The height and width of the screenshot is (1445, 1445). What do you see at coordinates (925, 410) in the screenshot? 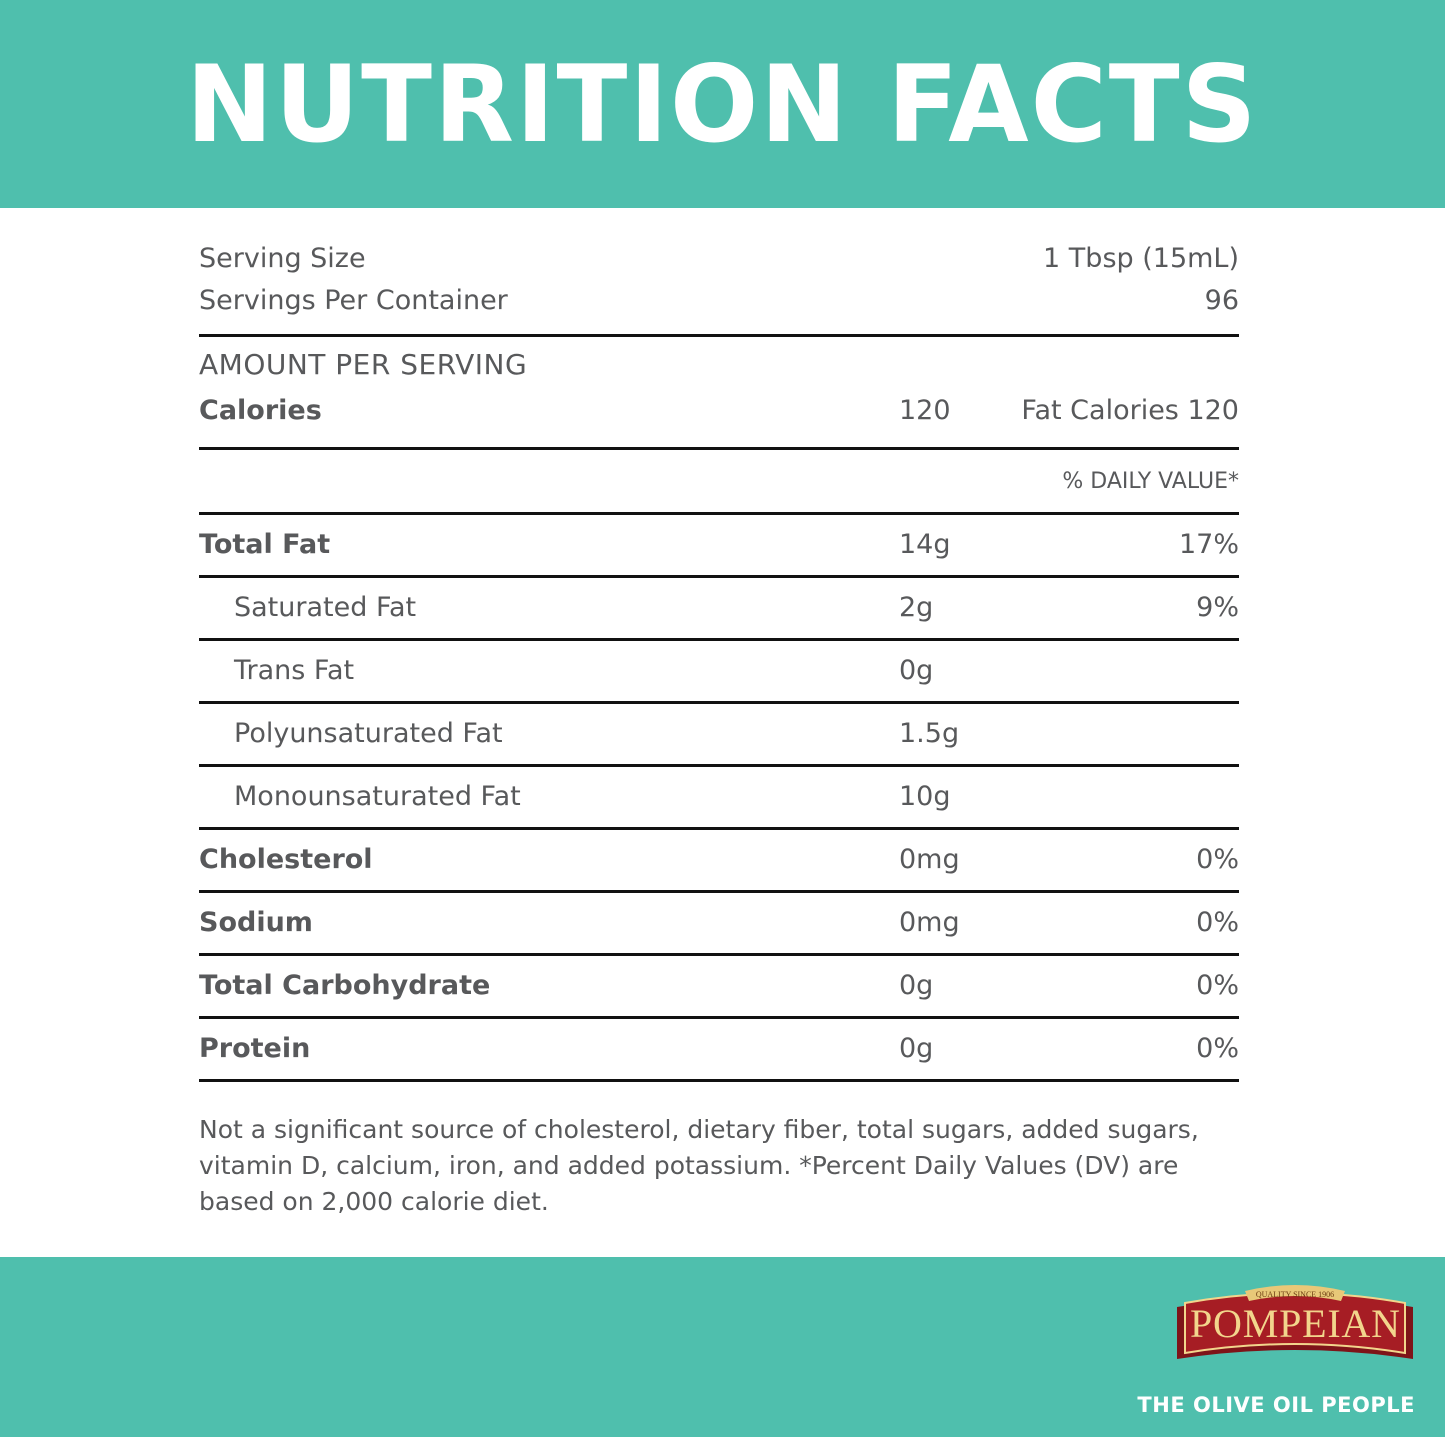
I see `calories-value: 120` at bounding box center [925, 410].